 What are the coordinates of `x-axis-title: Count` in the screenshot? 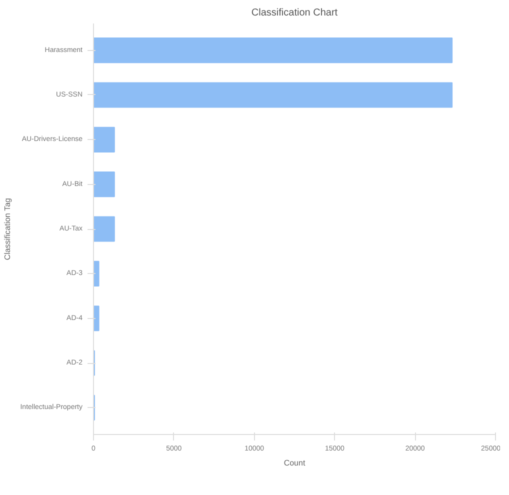 It's located at (295, 463).